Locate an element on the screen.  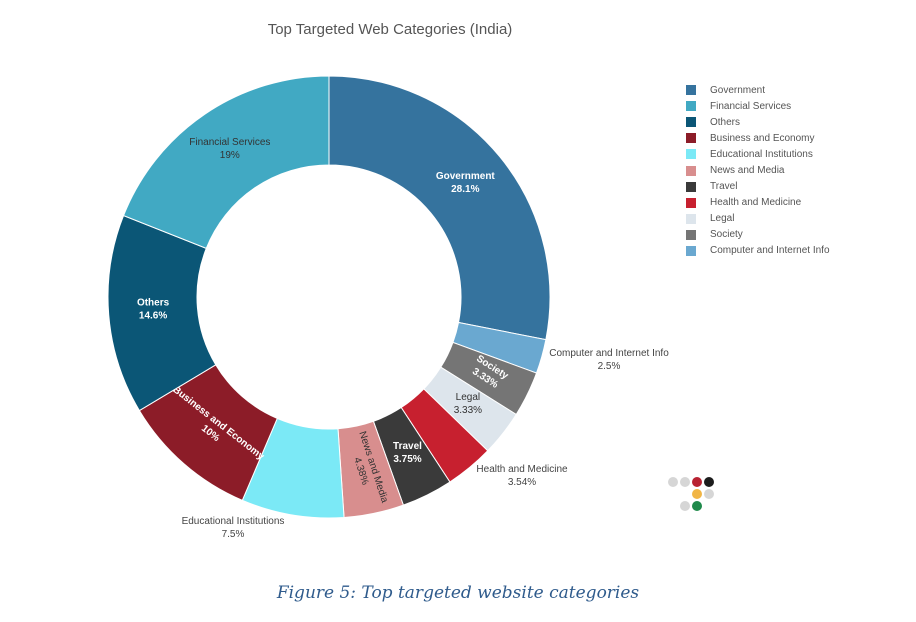
slice-label-health-and-medicine: Health and Medicine 3.54% is located at coordinates (522, 476).